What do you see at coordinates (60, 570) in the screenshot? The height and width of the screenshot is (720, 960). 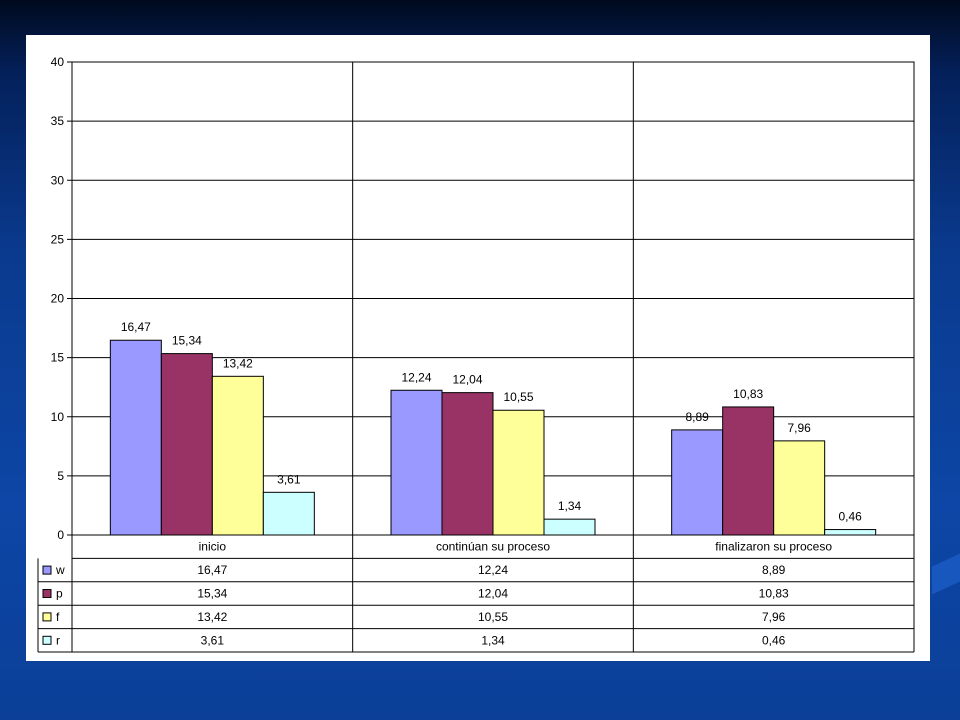 I see `legend-series-name: w` at bounding box center [60, 570].